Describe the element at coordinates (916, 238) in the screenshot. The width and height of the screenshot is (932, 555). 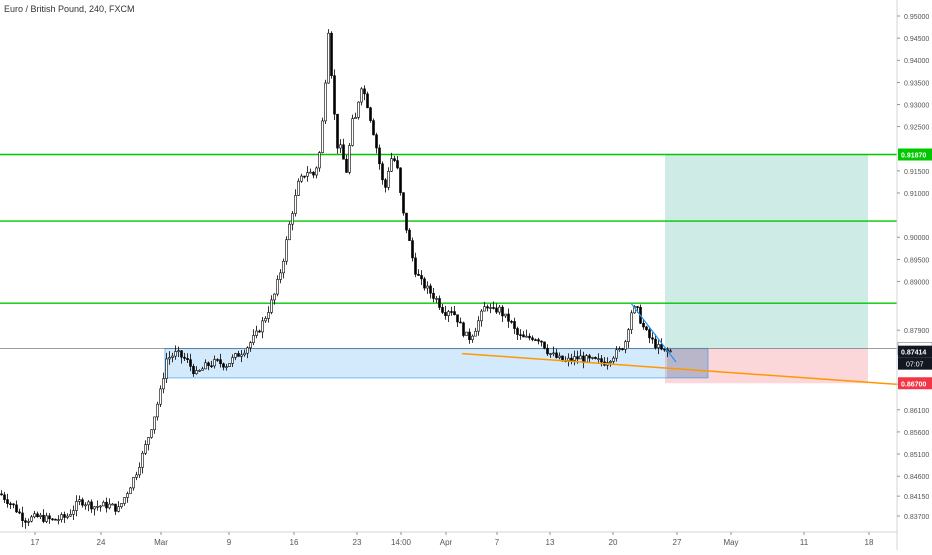
I see `price-tick-label: 0.90000` at that location.